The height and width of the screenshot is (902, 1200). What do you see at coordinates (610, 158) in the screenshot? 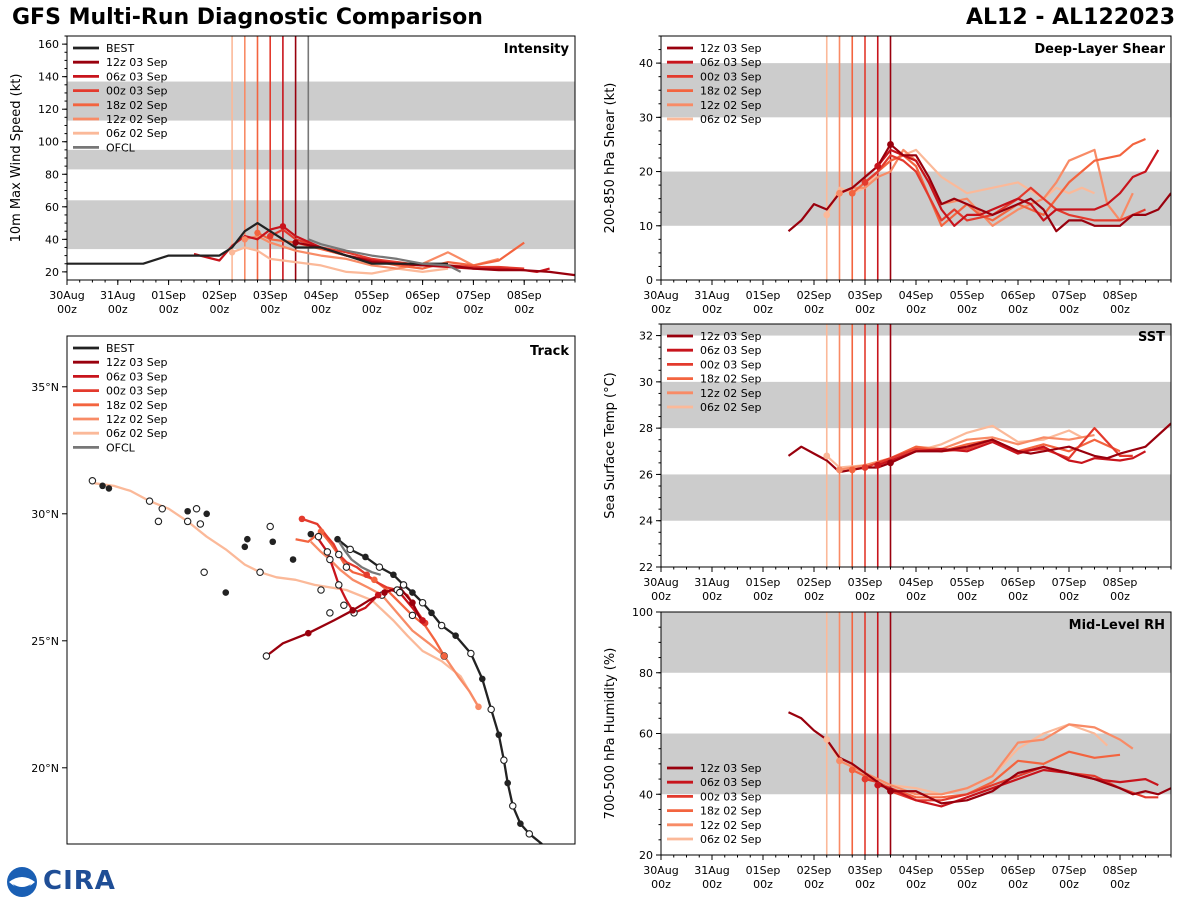
I see `y-axis-label: 200-850 hPa Shear (kt)` at bounding box center [610, 158].